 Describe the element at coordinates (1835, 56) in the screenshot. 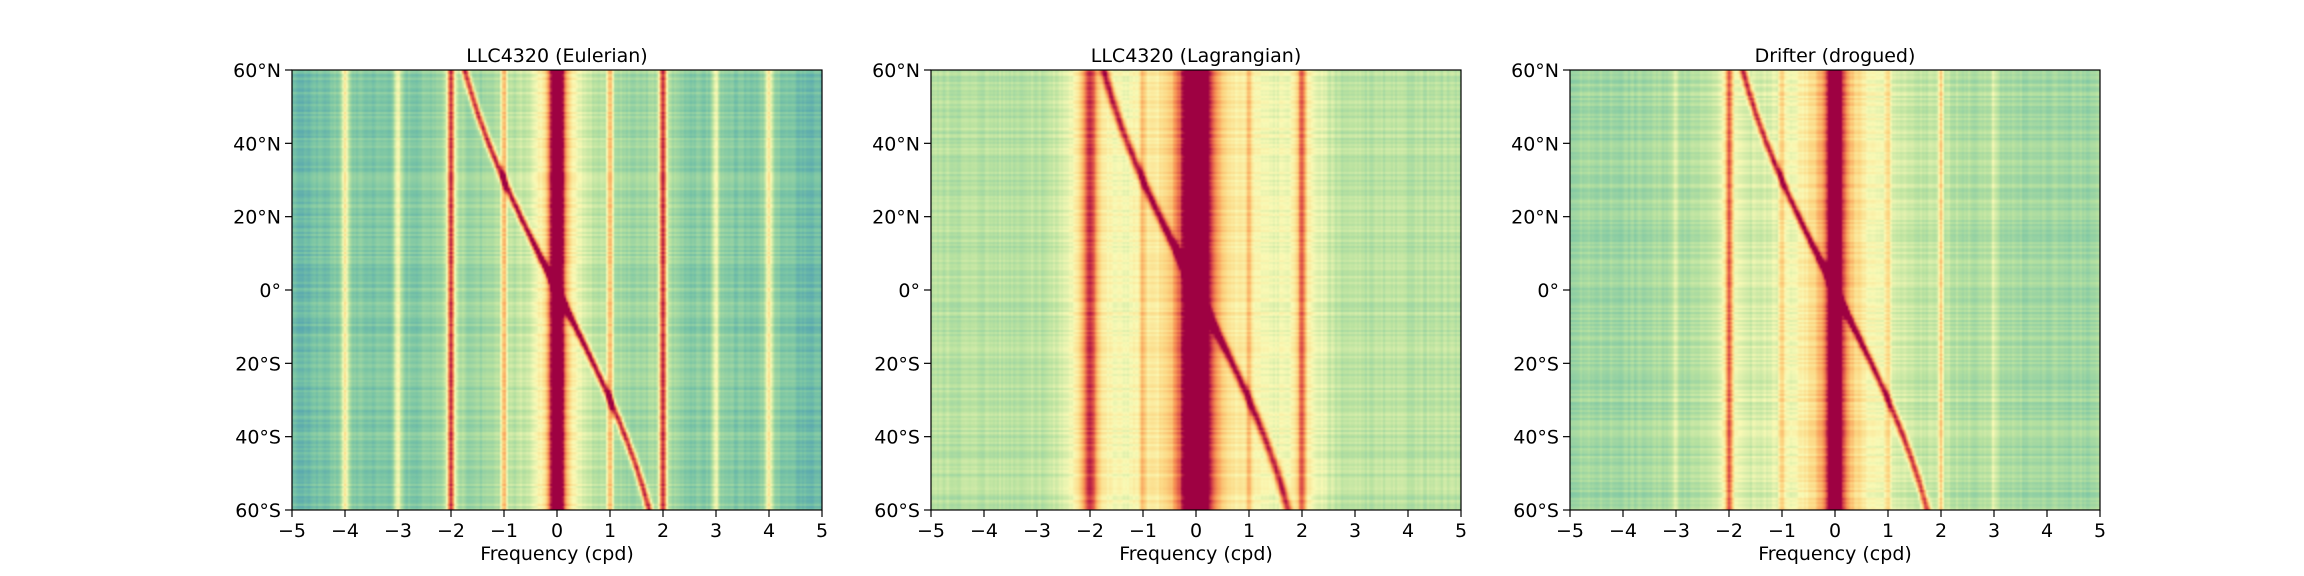

I see `panel-title: Drifter (drogued)` at that location.